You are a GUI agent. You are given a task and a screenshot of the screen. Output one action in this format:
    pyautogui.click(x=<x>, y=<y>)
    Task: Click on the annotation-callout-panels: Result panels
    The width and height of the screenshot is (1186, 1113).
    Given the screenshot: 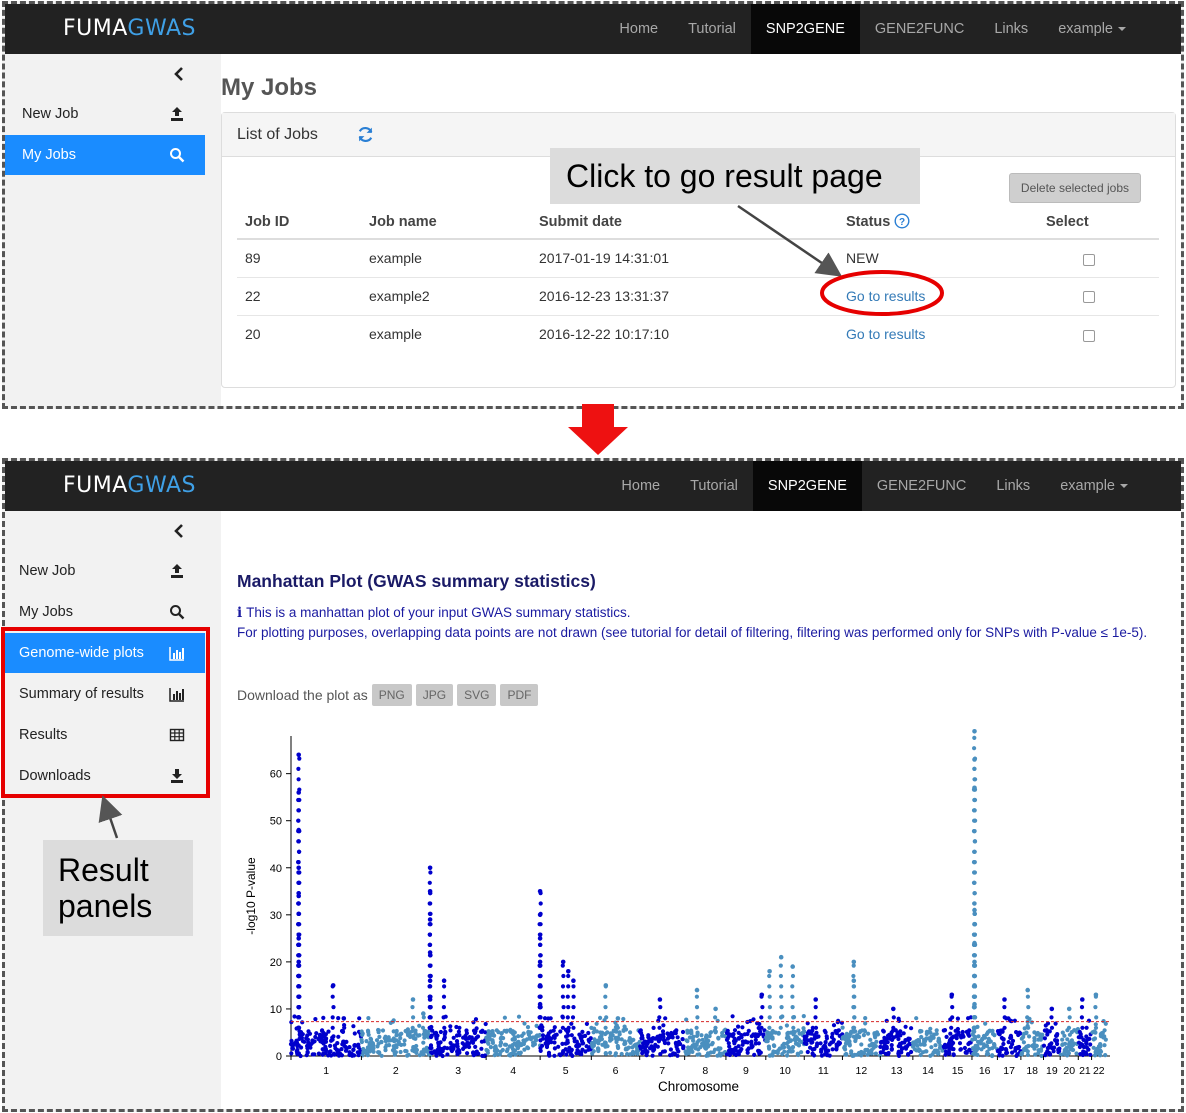 What is the action you would take?
    pyautogui.click(x=118, y=888)
    